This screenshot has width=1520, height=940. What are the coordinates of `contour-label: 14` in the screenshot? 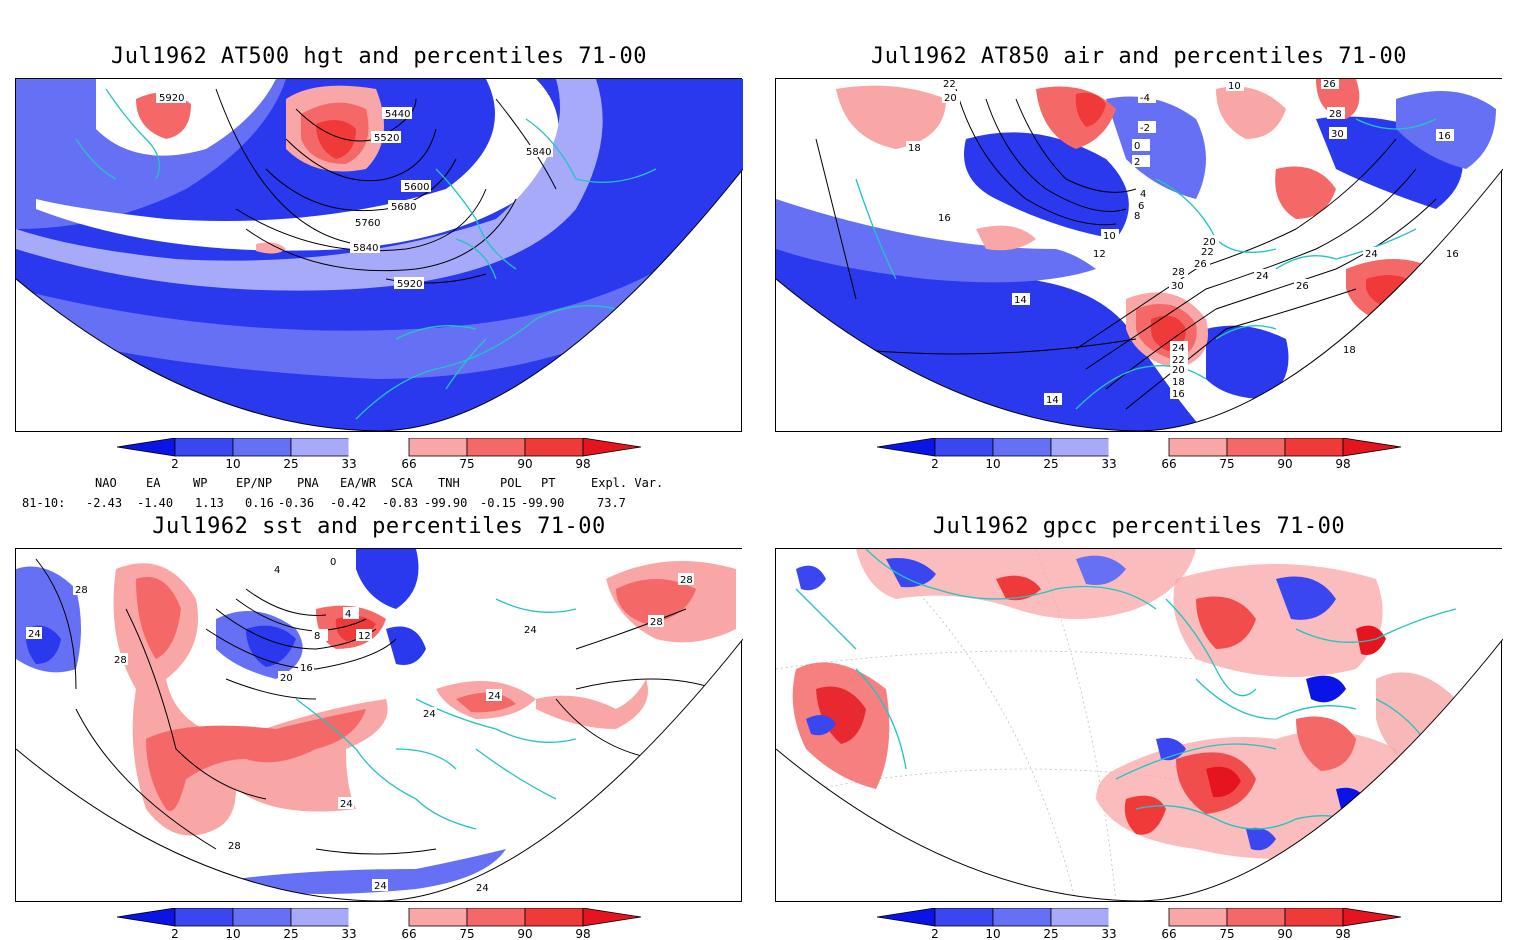 It's located at (1052, 400).